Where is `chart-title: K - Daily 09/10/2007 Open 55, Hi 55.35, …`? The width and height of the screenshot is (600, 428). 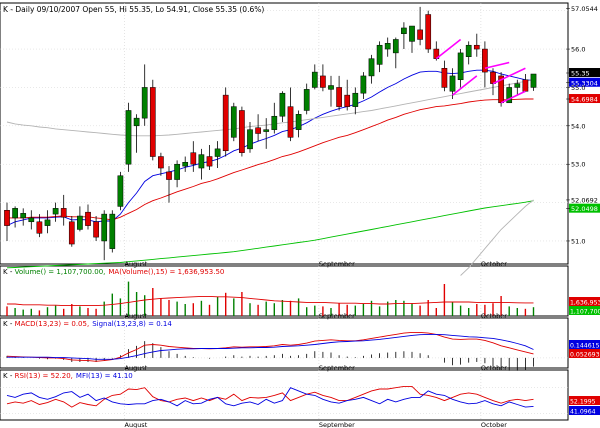
chart-title: K - Daily 09/10/2007 Open 55, Hi 55.35, … is located at coordinates (133, 9).